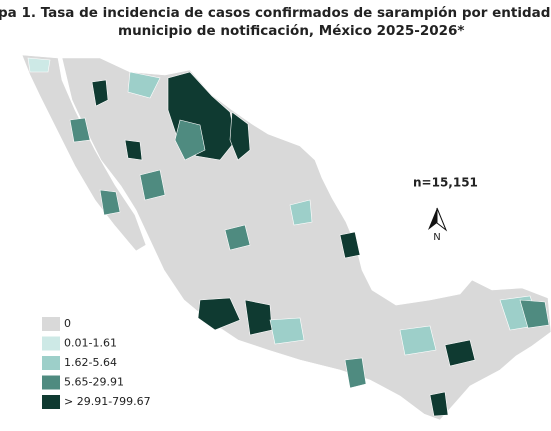  Describe the element at coordinates (438, 219) in the screenshot. I see `north-arrow` at that location.